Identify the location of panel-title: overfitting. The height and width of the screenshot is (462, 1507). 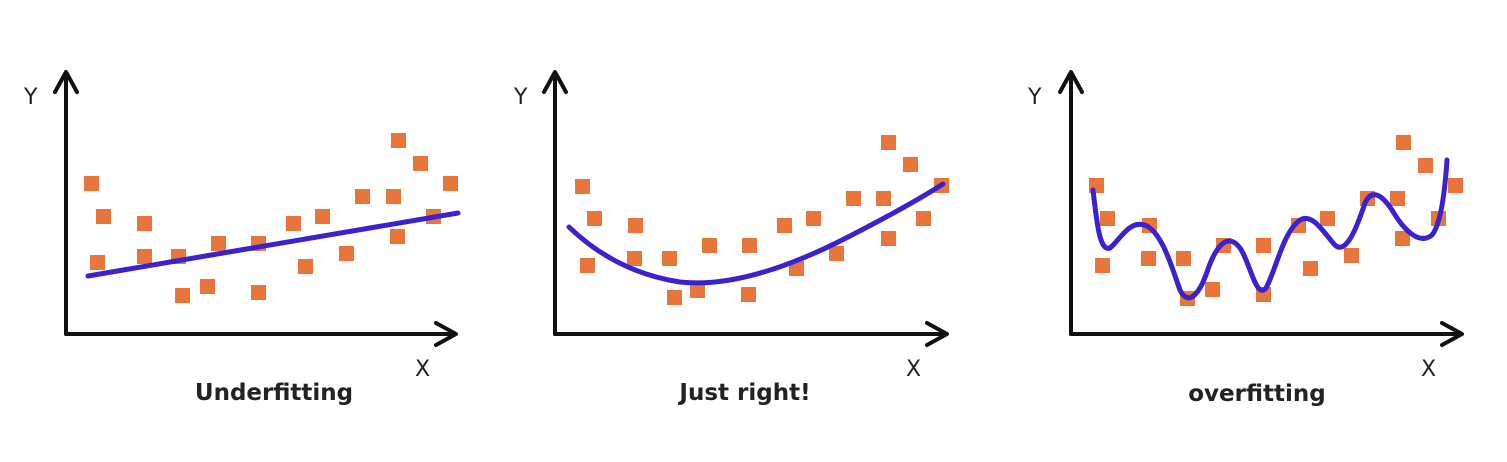
(1257, 394).